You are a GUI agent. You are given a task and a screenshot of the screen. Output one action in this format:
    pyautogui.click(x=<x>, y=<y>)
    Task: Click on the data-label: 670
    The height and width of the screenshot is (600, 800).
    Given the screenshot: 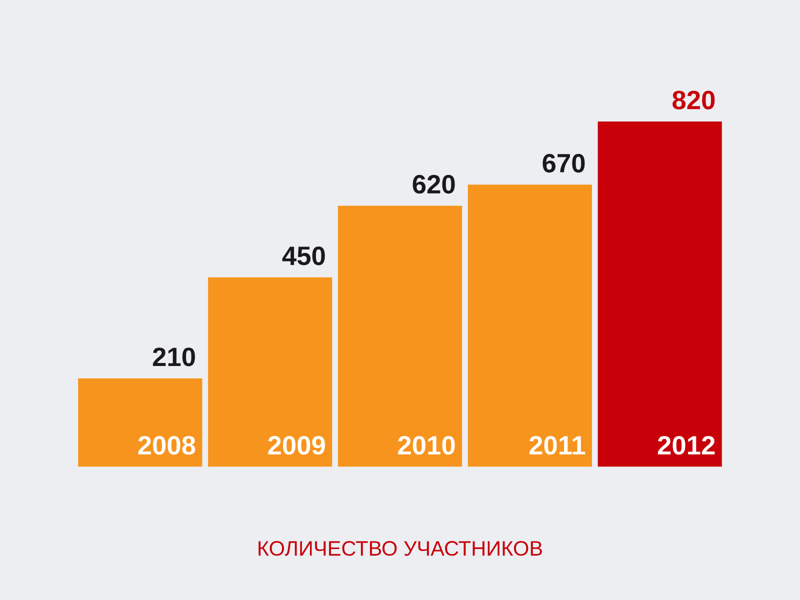 What is the action you would take?
    pyautogui.click(x=563, y=163)
    